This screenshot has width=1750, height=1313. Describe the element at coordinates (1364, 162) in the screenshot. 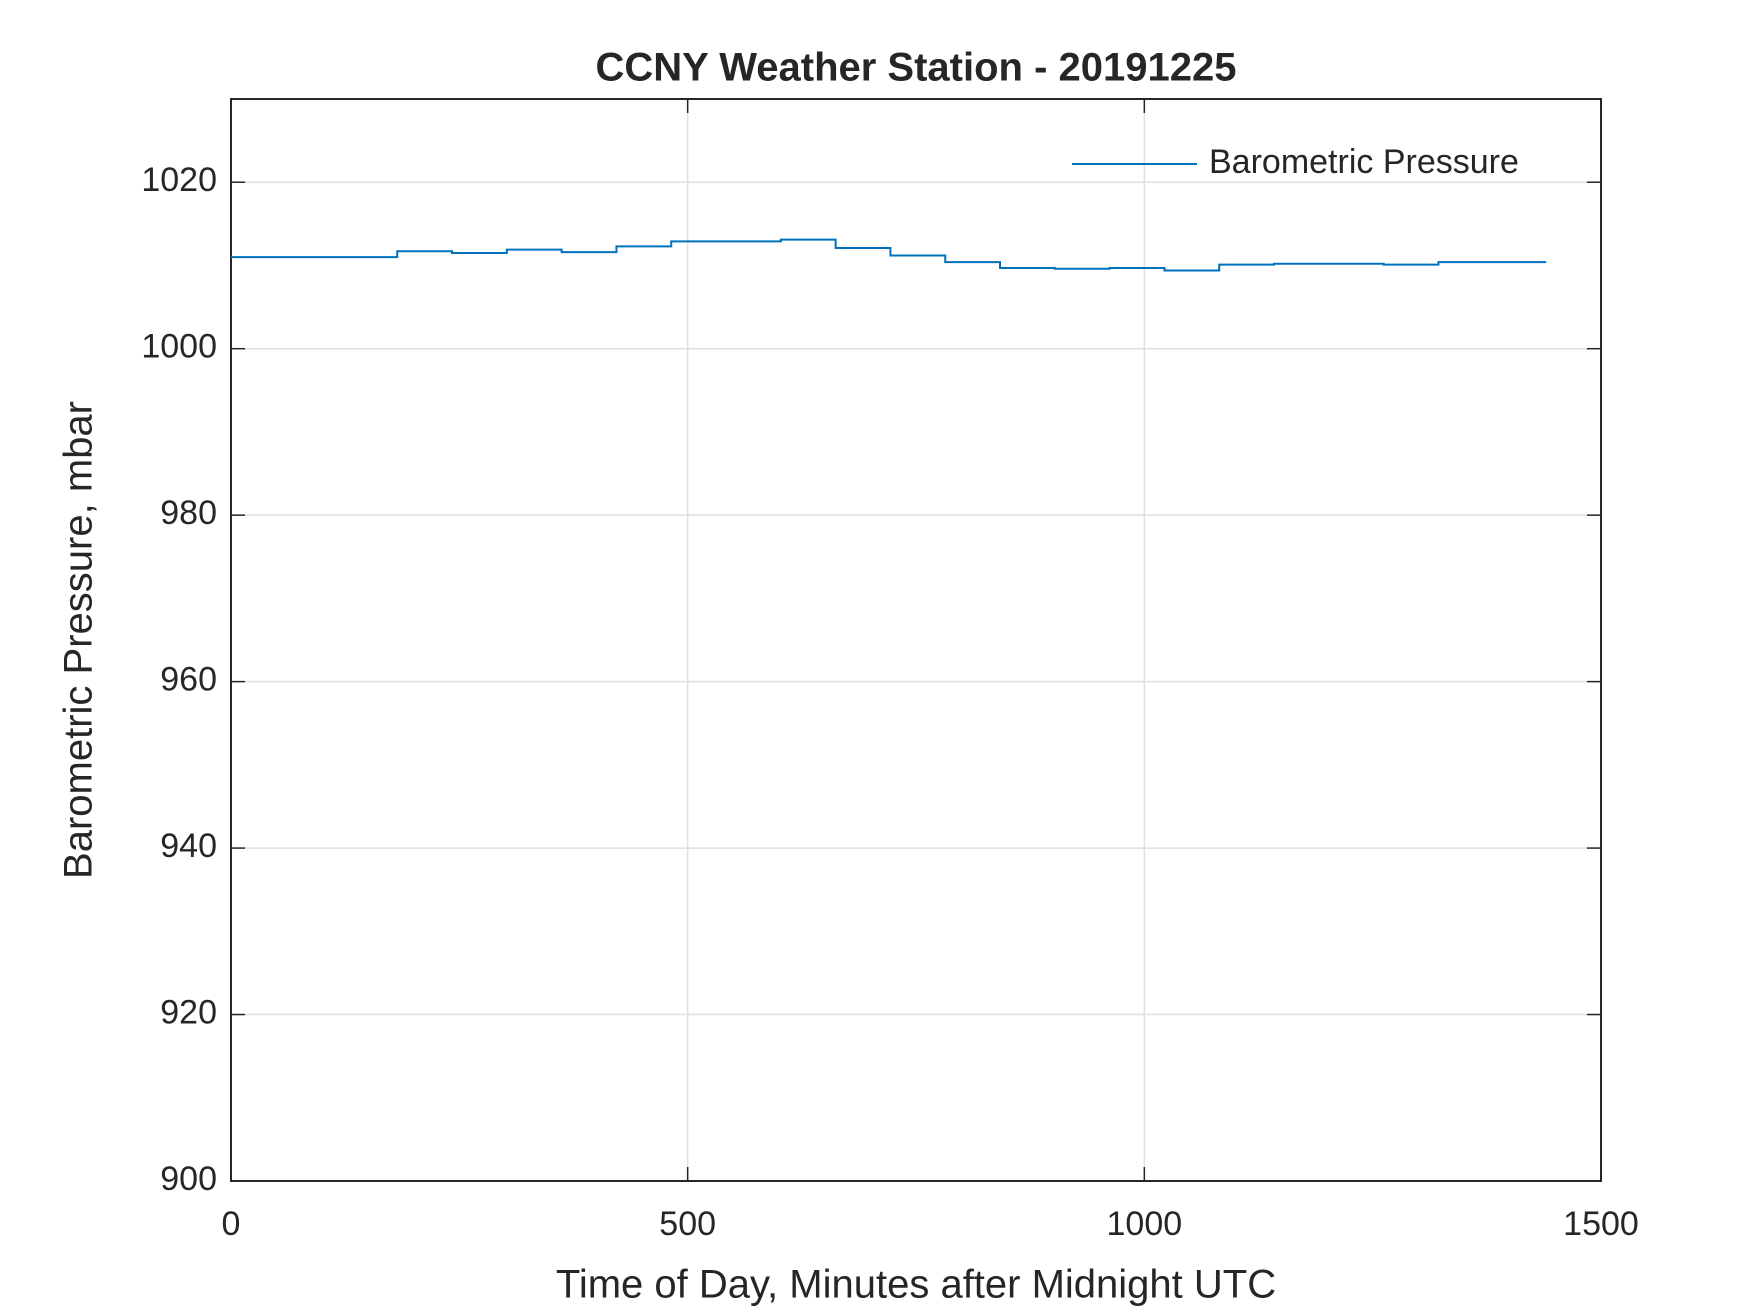

I see `legend-label: Barometric Pressure` at that location.